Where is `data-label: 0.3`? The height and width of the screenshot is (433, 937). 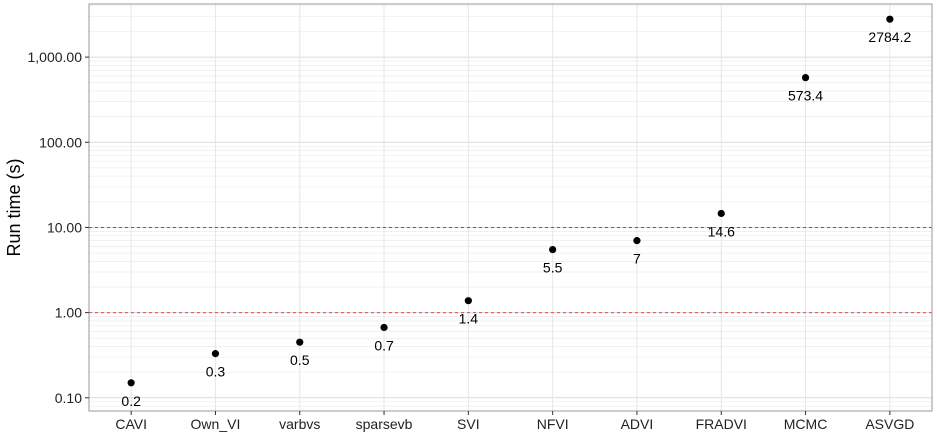 data-label: 0.3 is located at coordinates (216, 372).